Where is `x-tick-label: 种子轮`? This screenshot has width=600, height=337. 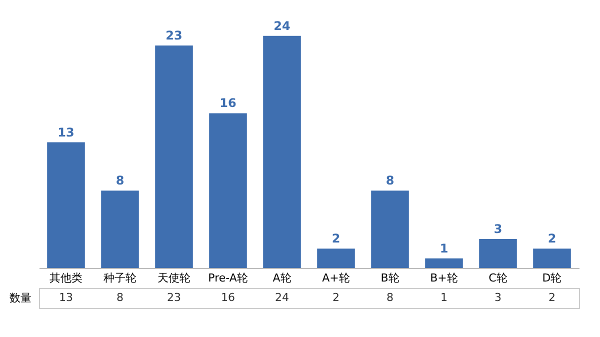
x-tick-label: 种子轮 is located at coordinates (120, 278).